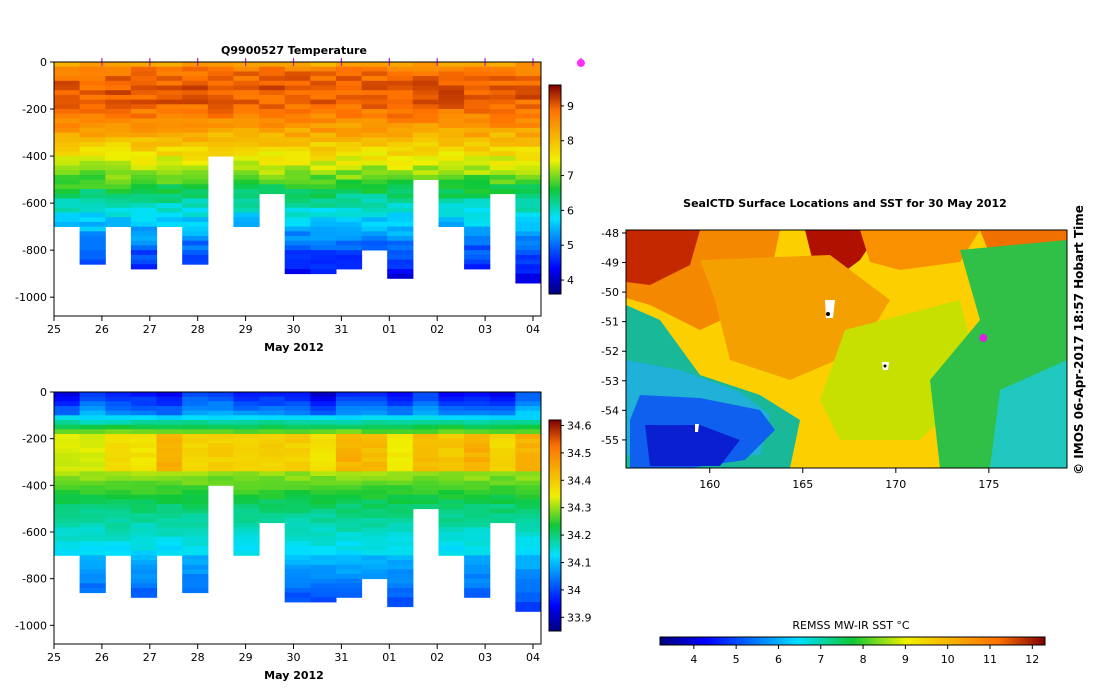  I want to click on y-tick-label: -800, so click(34, 250).